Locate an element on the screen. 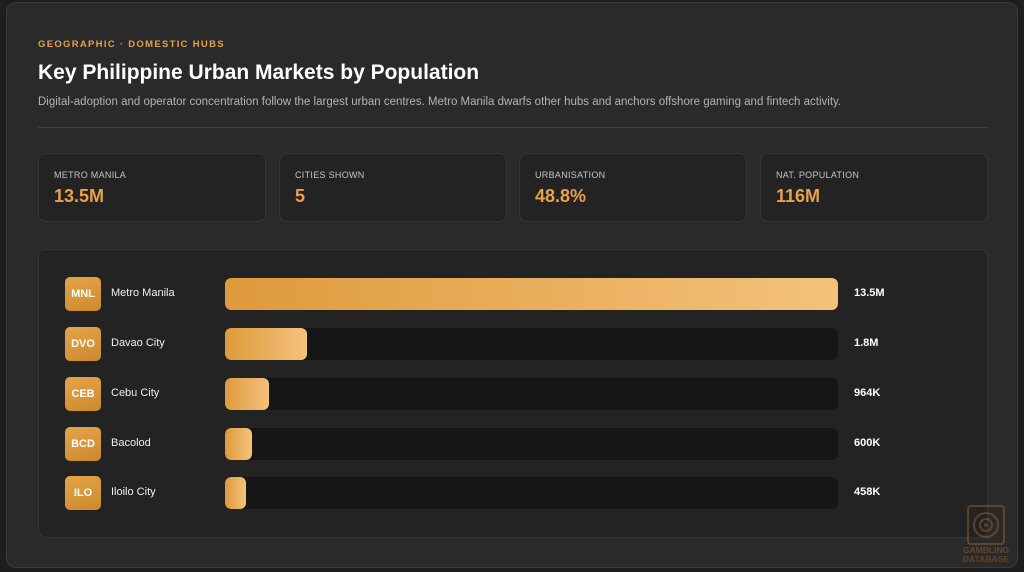 The image size is (1024, 572). category-label: Bacolod is located at coordinates (131, 443).